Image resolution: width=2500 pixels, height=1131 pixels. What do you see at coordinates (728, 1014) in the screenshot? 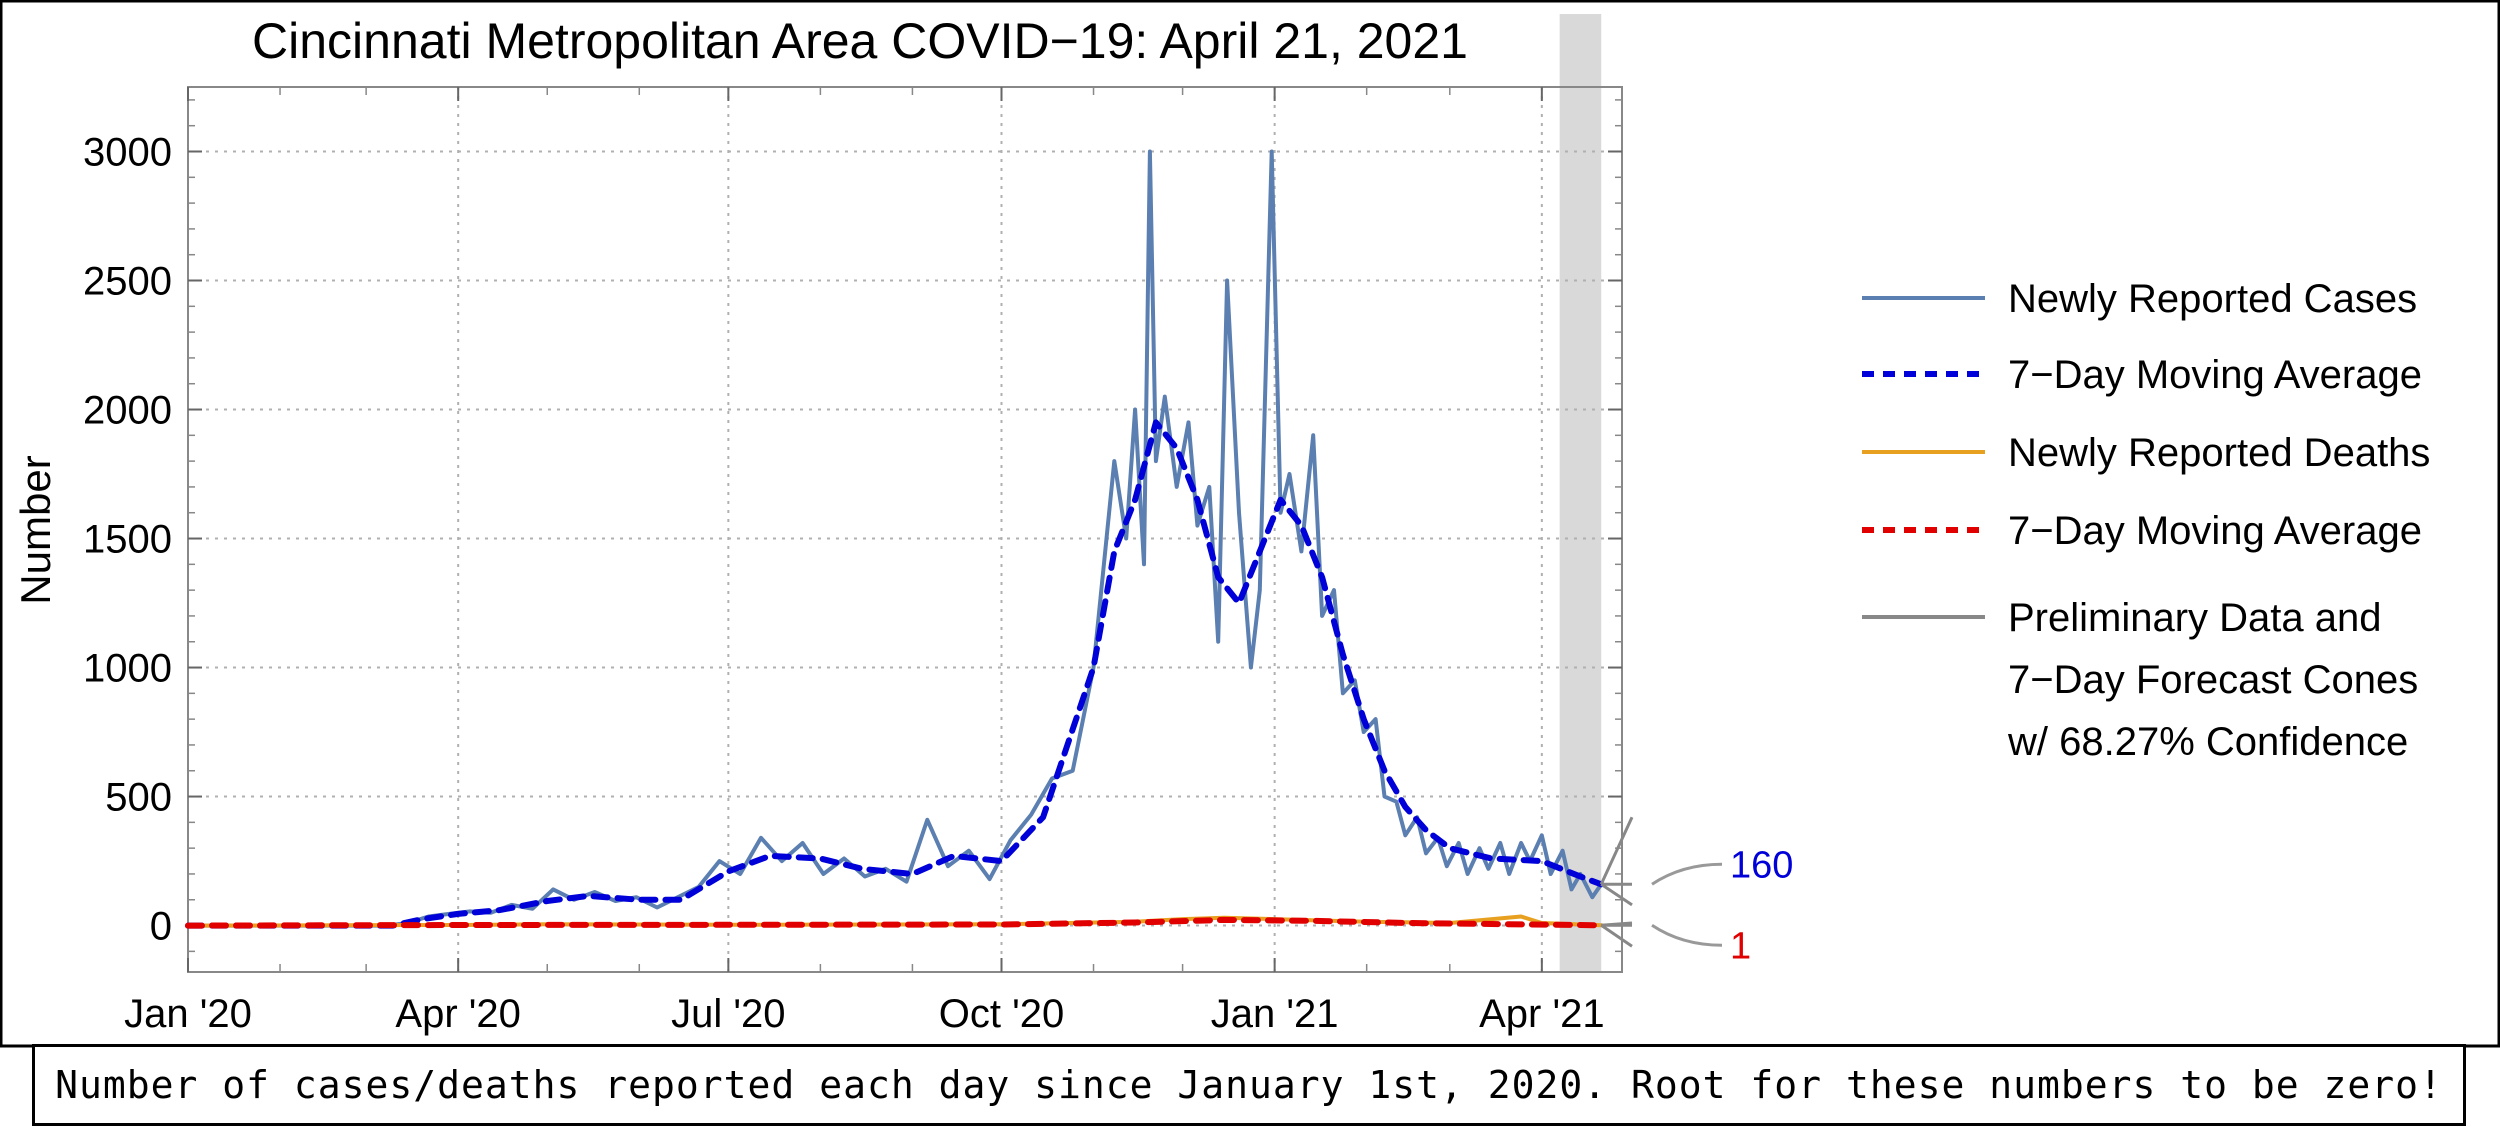
I see `x-tick-label: Jul '20` at bounding box center [728, 1014].